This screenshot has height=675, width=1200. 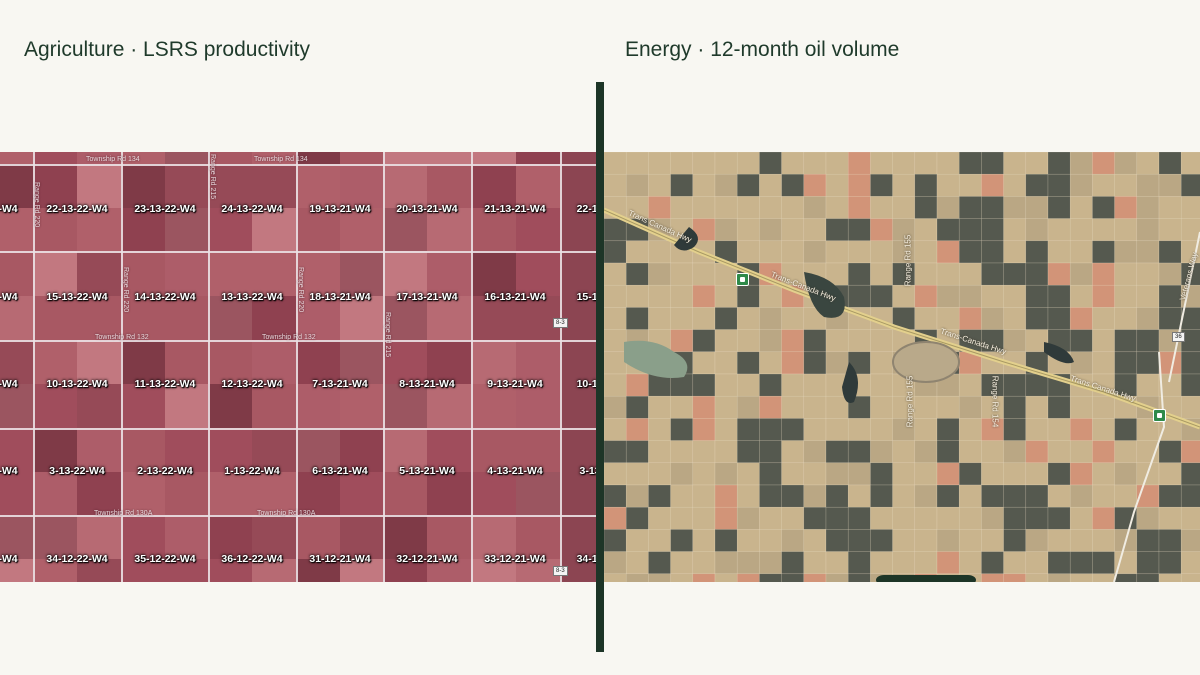 What do you see at coordinates (77, 559) in the screenshot?
I see `section-label: 34-12-22-W4` at bounding box center [77, 559].